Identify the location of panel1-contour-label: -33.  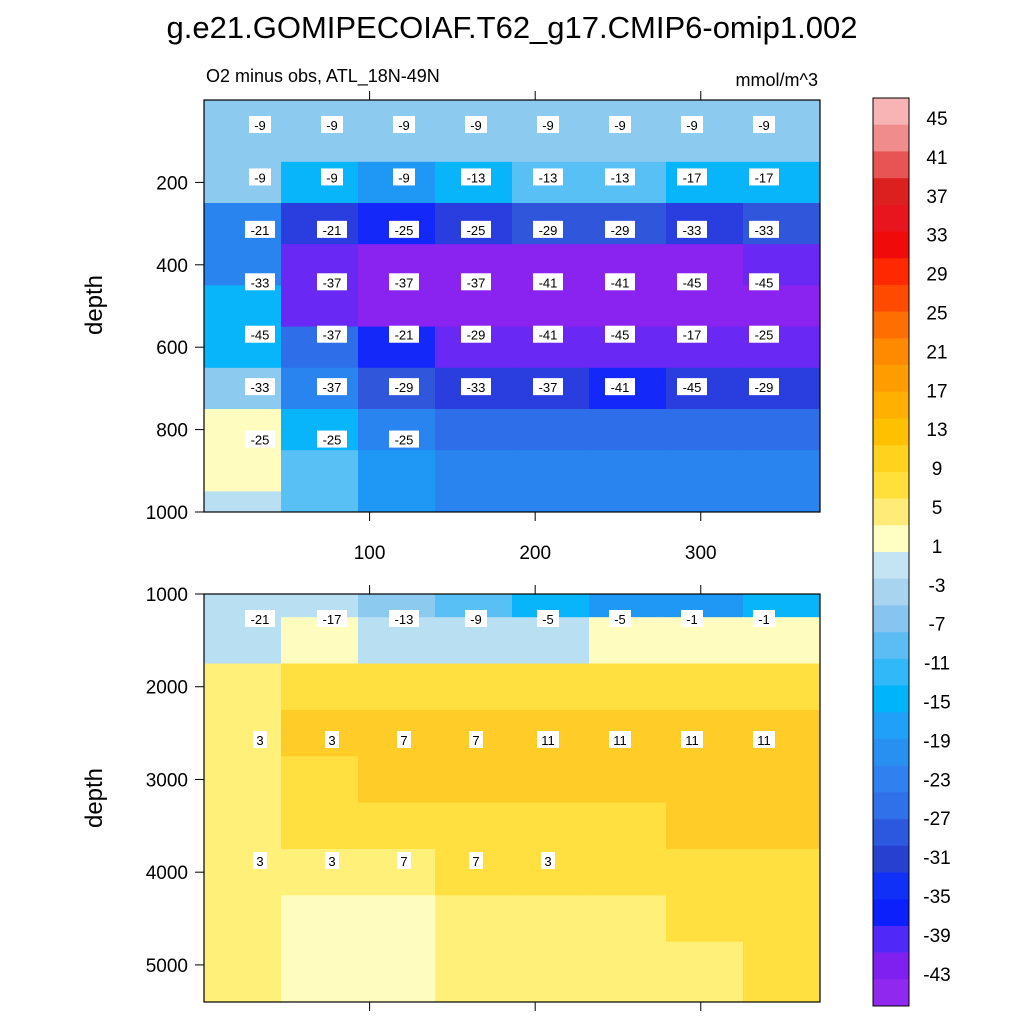
(476, 387).